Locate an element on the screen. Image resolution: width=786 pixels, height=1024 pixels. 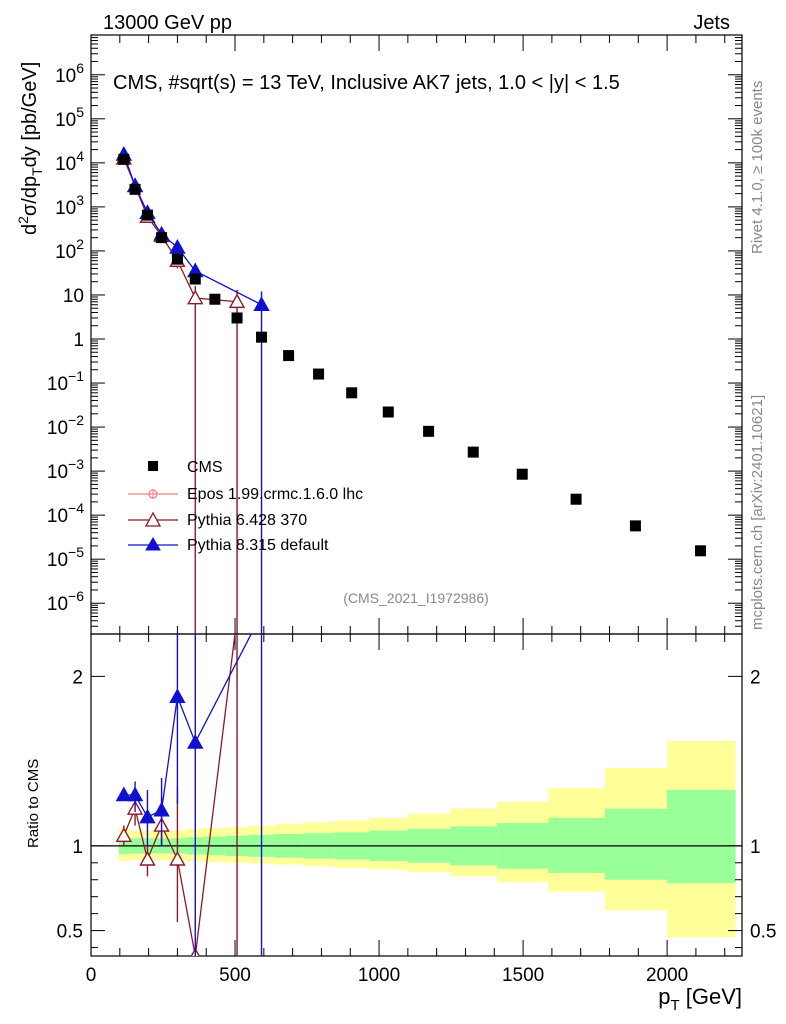
header-right: Jets is located at coordinates (711, 23).